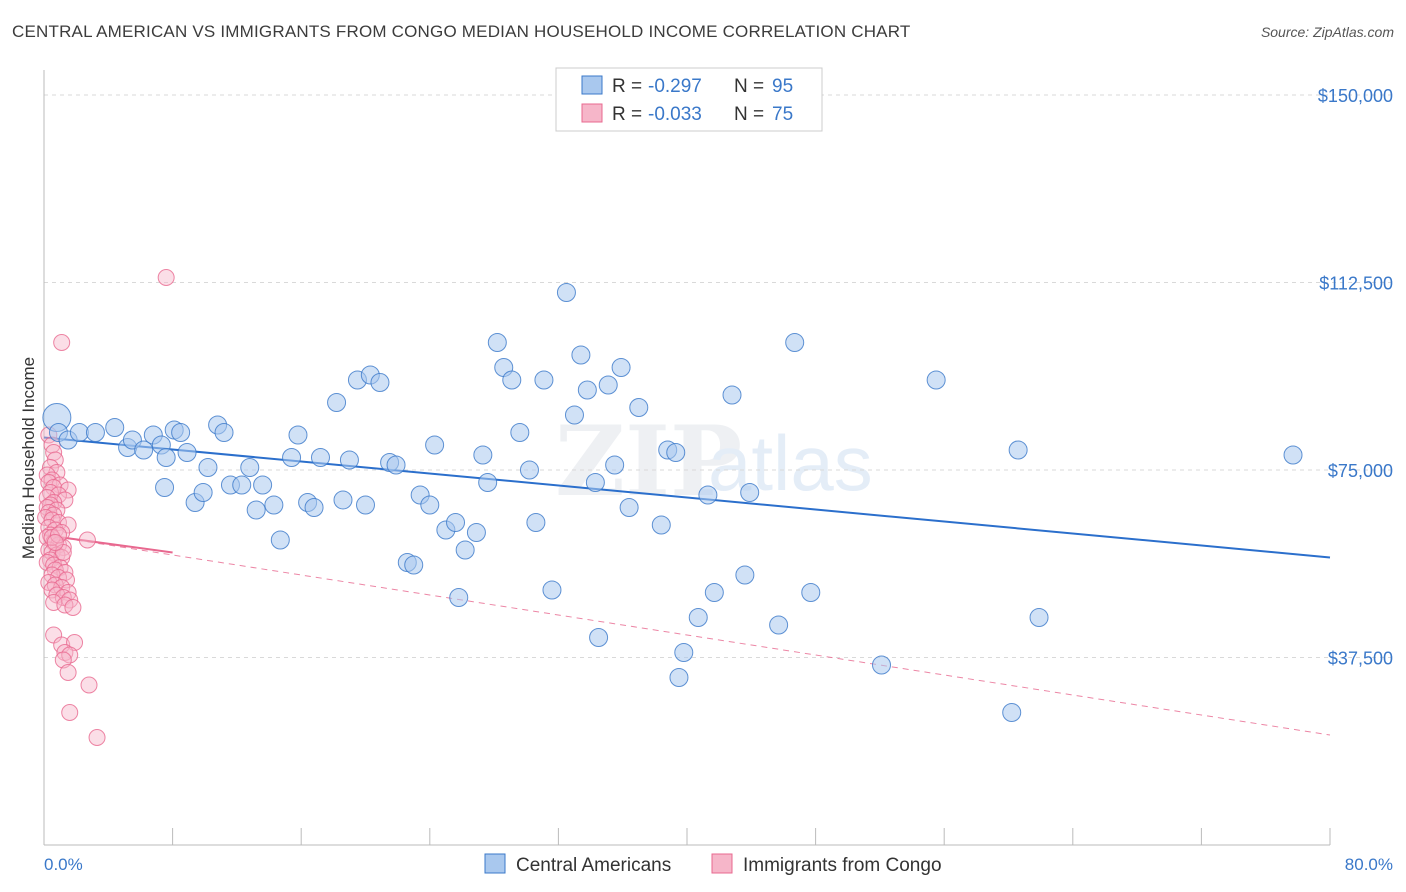  What do you see at coordinates (1355, 96) in the screenshot?
I see `y-tick-label: $150,000` at bounding box center [1355, 96].